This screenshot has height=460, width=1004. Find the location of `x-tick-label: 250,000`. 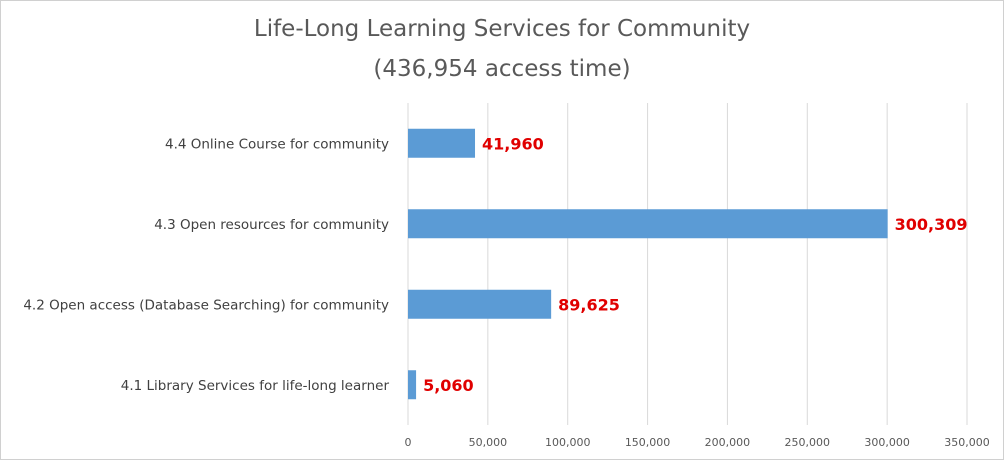

x-tick-label: 250,000 is located at coordinates (808, 442).